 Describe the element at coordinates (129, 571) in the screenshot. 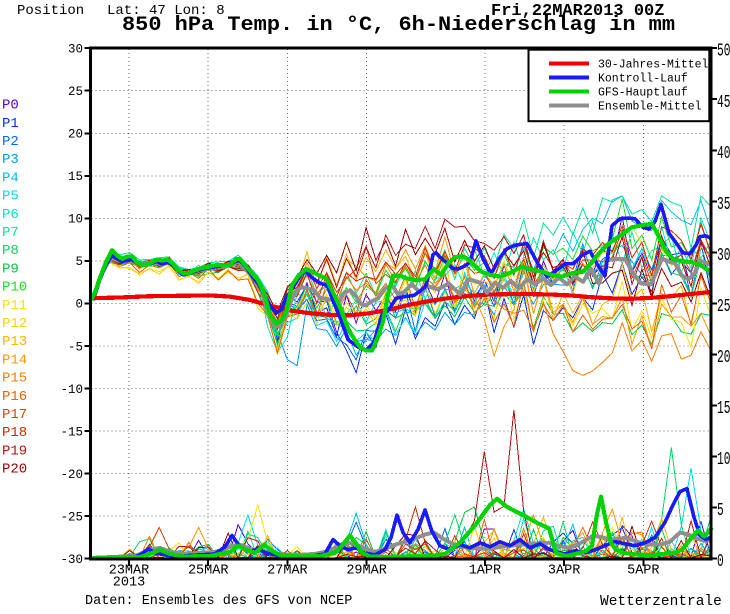

I see `svg-text: 23MAR` at that location.